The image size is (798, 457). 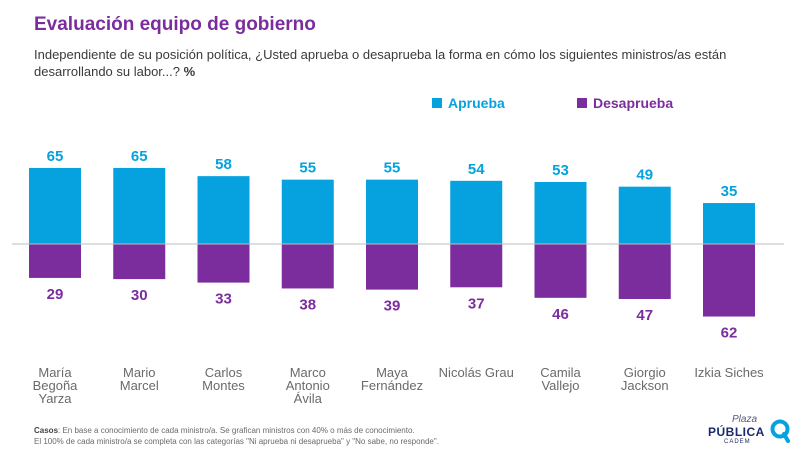 I want to click on plaza-publica-logo: Plaza PÚBLICA CADEM, so click(x=739, y=431).